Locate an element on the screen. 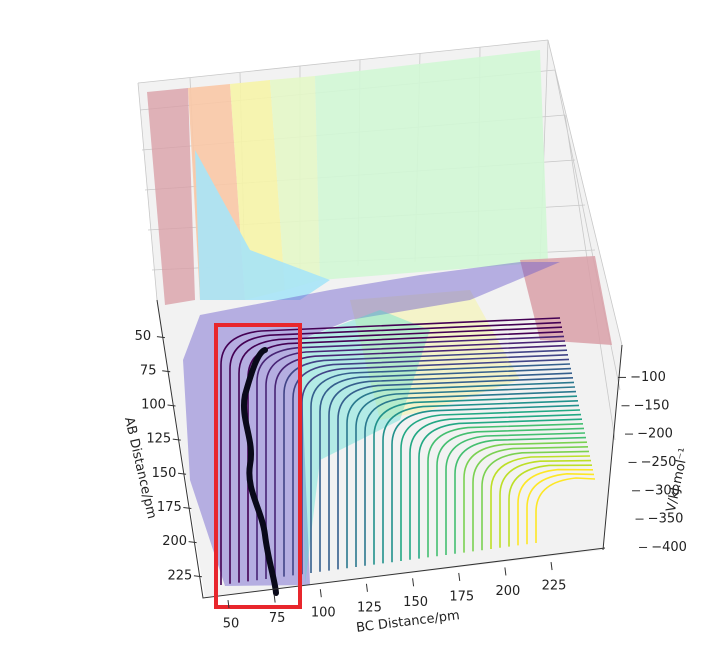  zticks-label: −300 is located at coordinates (662, 490).